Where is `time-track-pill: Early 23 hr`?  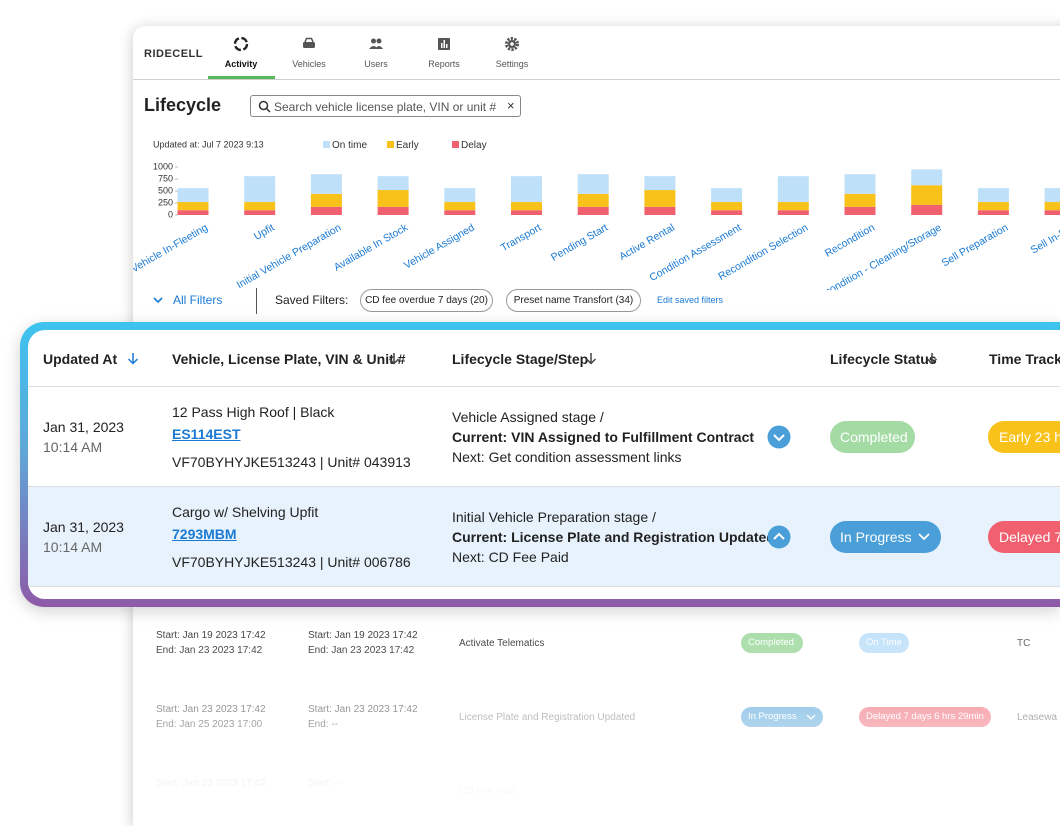 time-track-pill: Early 23 hr is located at coordinates (1024, 437).